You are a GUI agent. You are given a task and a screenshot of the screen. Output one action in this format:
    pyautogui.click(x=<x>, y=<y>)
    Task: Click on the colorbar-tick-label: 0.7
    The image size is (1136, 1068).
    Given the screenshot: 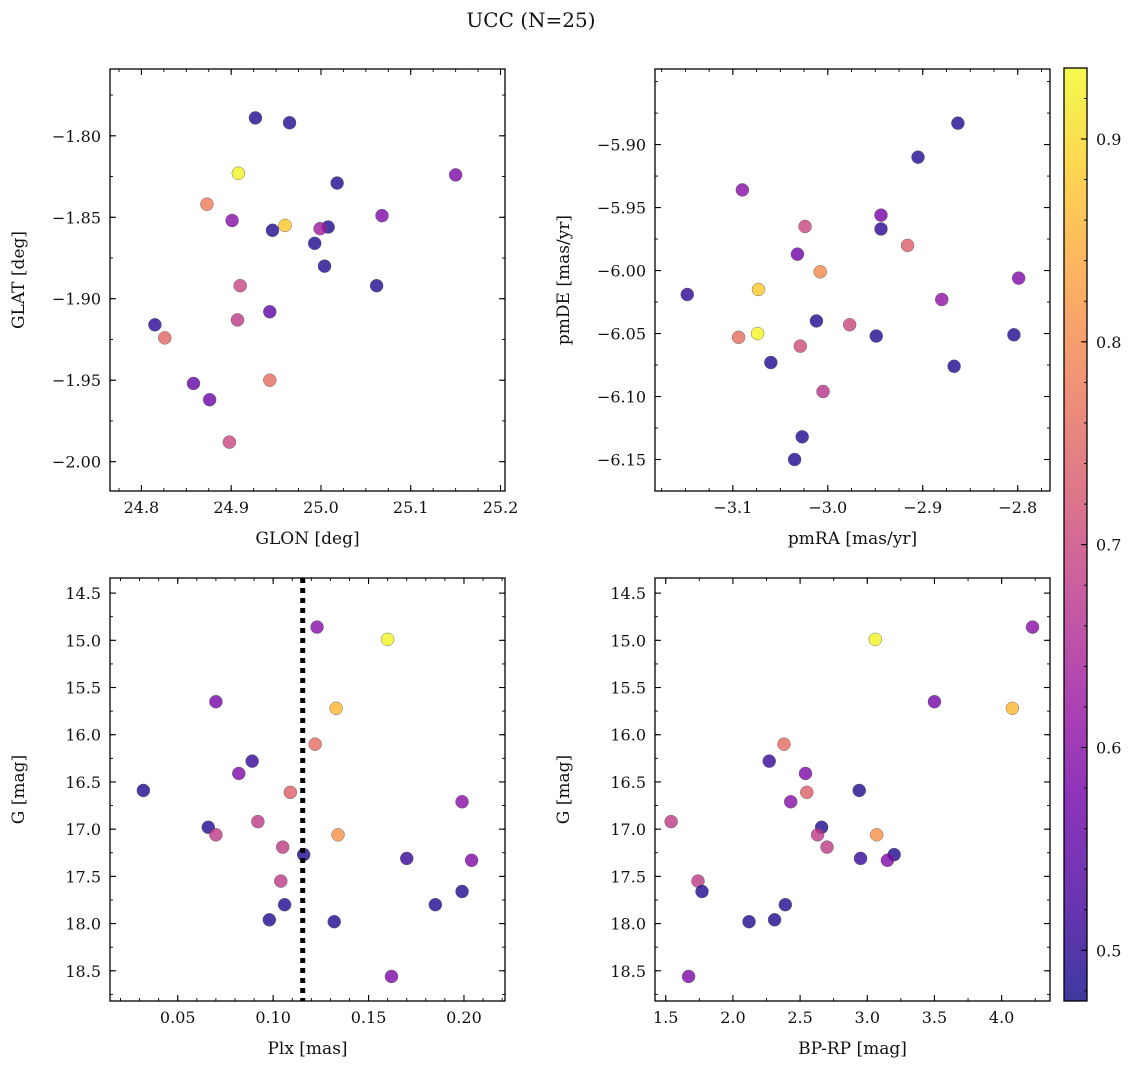 What is the action you would take?
    pyautogui.click(x=1108, y=545)
    